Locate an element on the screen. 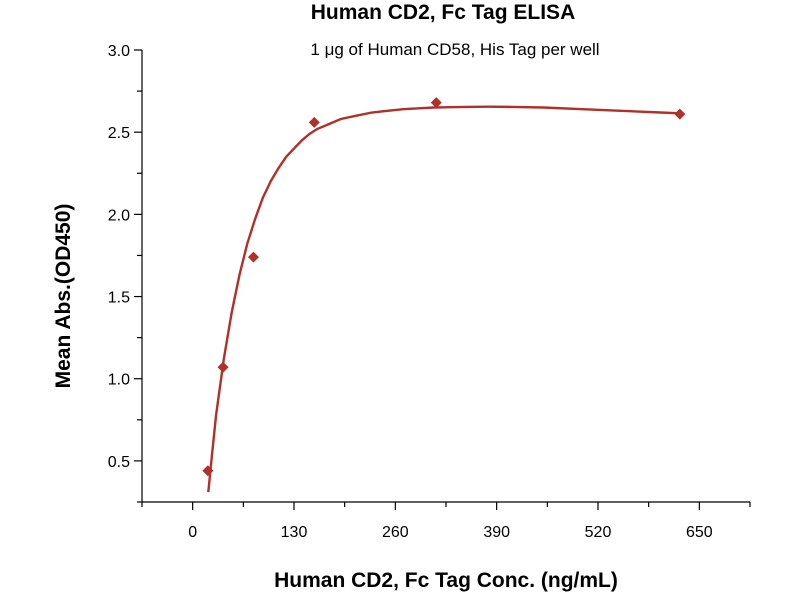  x-tick-label: 520 is located at coordinates (598, 532).